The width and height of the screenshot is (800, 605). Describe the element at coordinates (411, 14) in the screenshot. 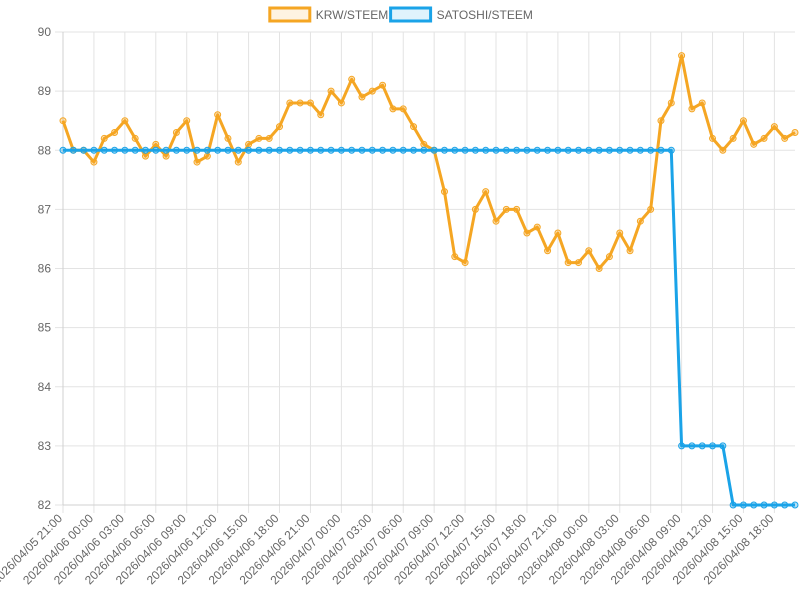

I see `legend-swatch-satoshi-steem` at that location.